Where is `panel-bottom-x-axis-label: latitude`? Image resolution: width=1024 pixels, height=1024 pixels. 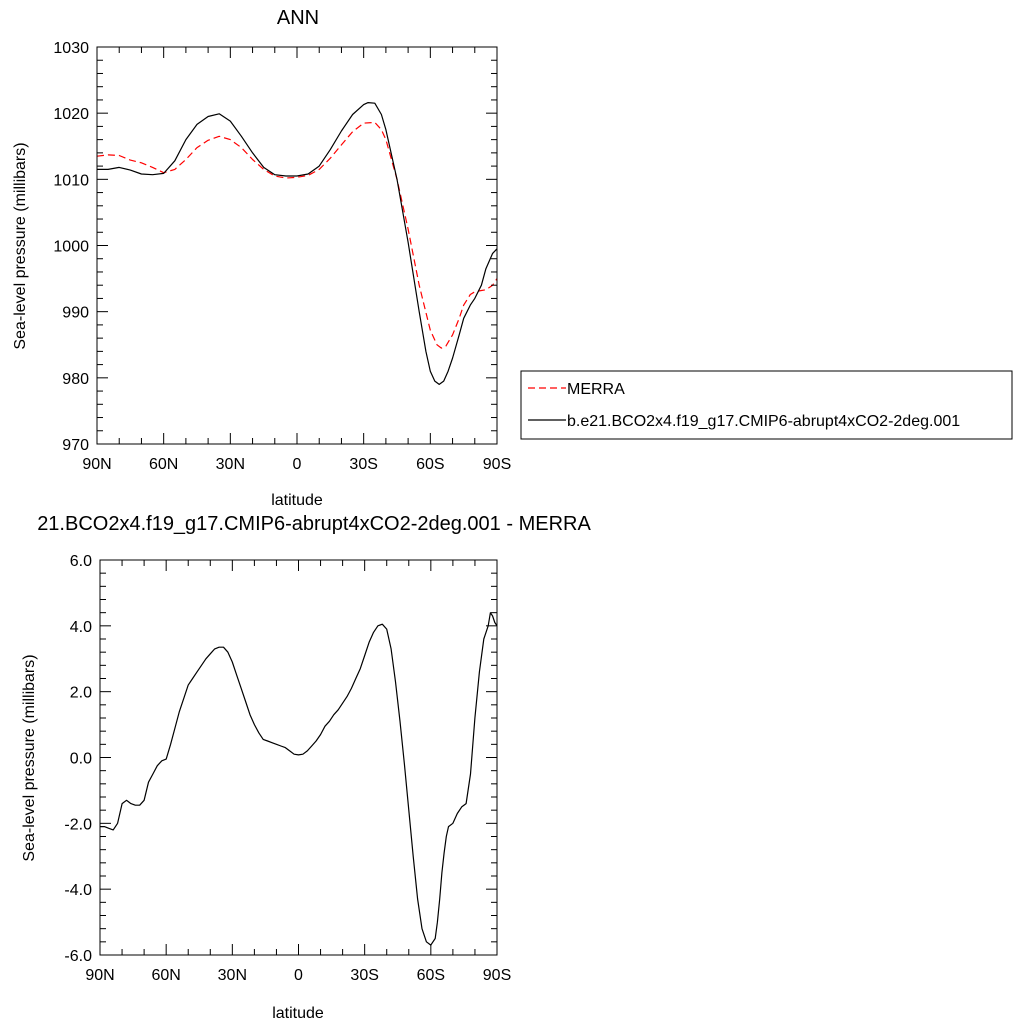 panel-bottom-x-axis-label: latitude is located at coordinates (298, 1013).